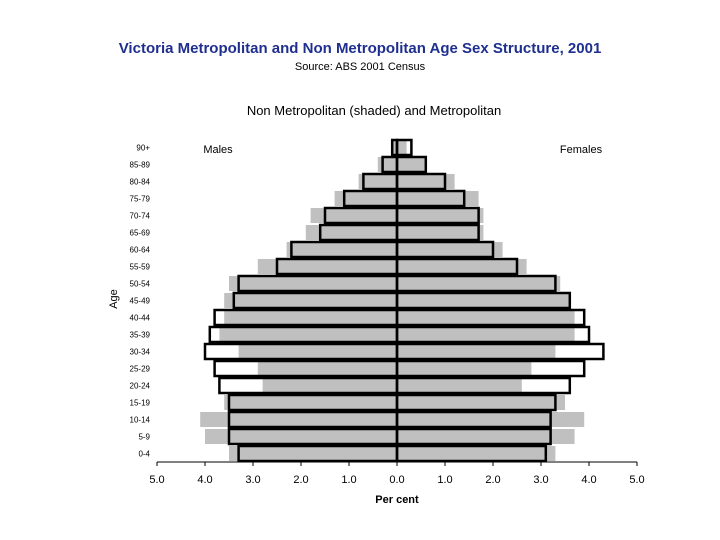 Image resolution: width=720 pixels, height=540 pixels. Describe the element at coordinates (397, 500) in the screenshot. I see `x-axis-title: Per cent` at that location.